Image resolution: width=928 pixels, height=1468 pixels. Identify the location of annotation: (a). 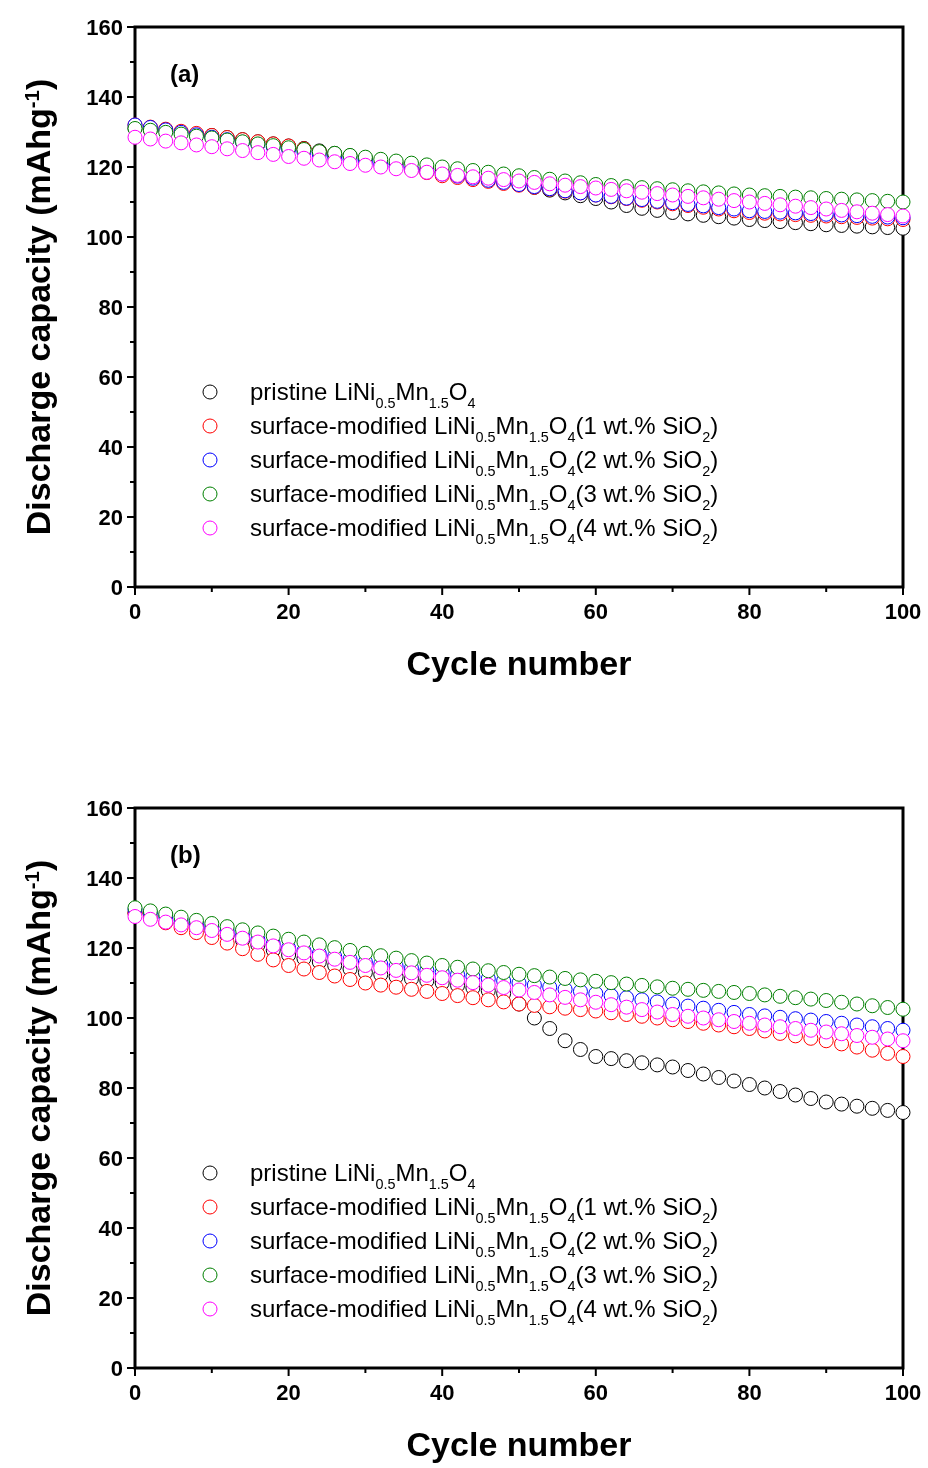
(185, 73).